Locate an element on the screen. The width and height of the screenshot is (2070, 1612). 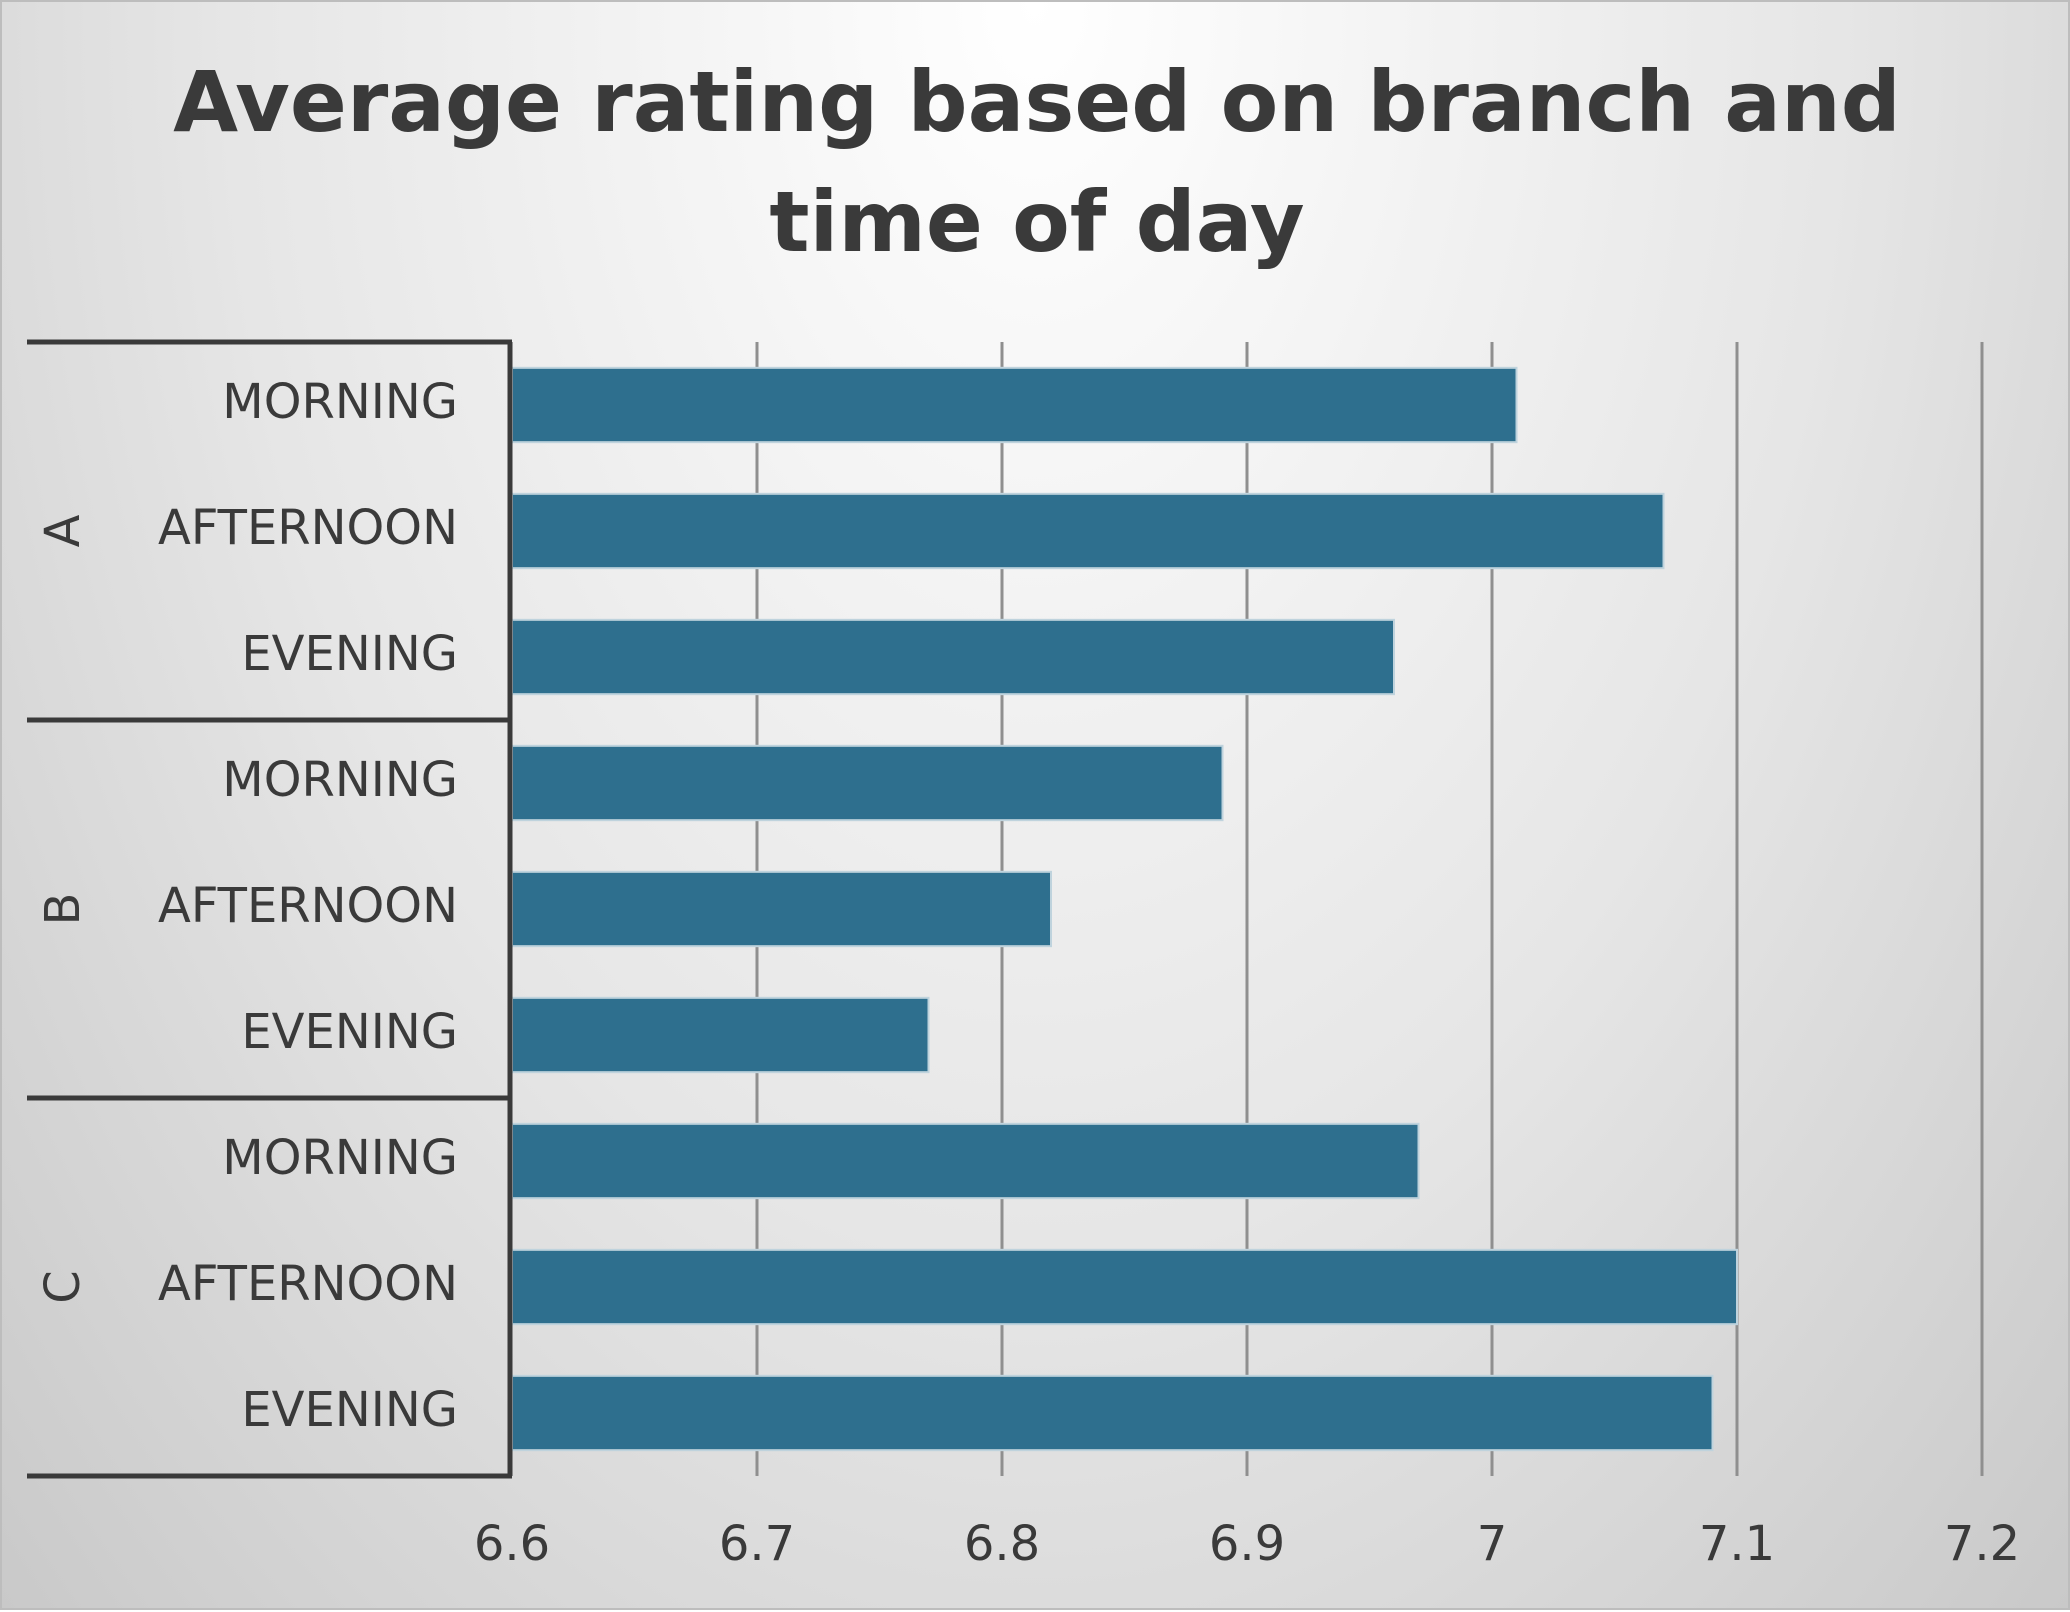
chart-title-line-2: time of day is located at coordinates (1037, 222).